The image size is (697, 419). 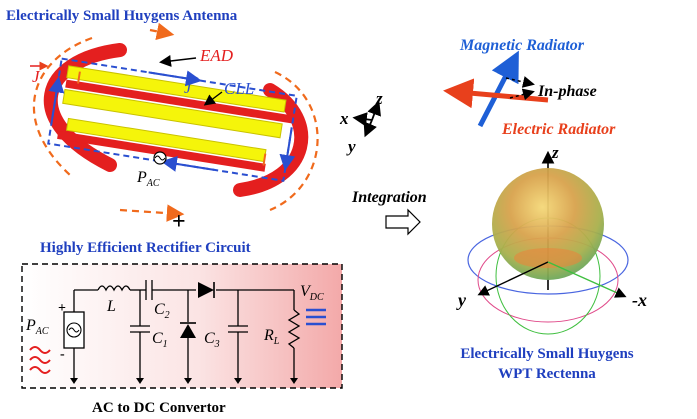 What do you see at coordinates (547, 374) in the screenshot?
I see `rectenna-caption-line2: WPT Rectenna` at bounding box center [547, 374].